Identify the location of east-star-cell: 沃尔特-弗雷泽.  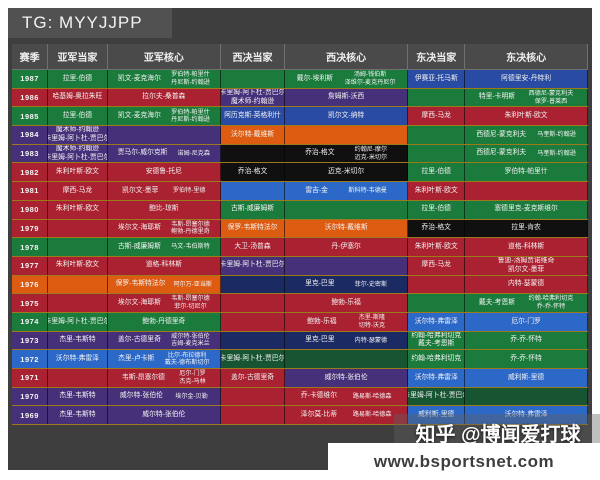
(437, 378).